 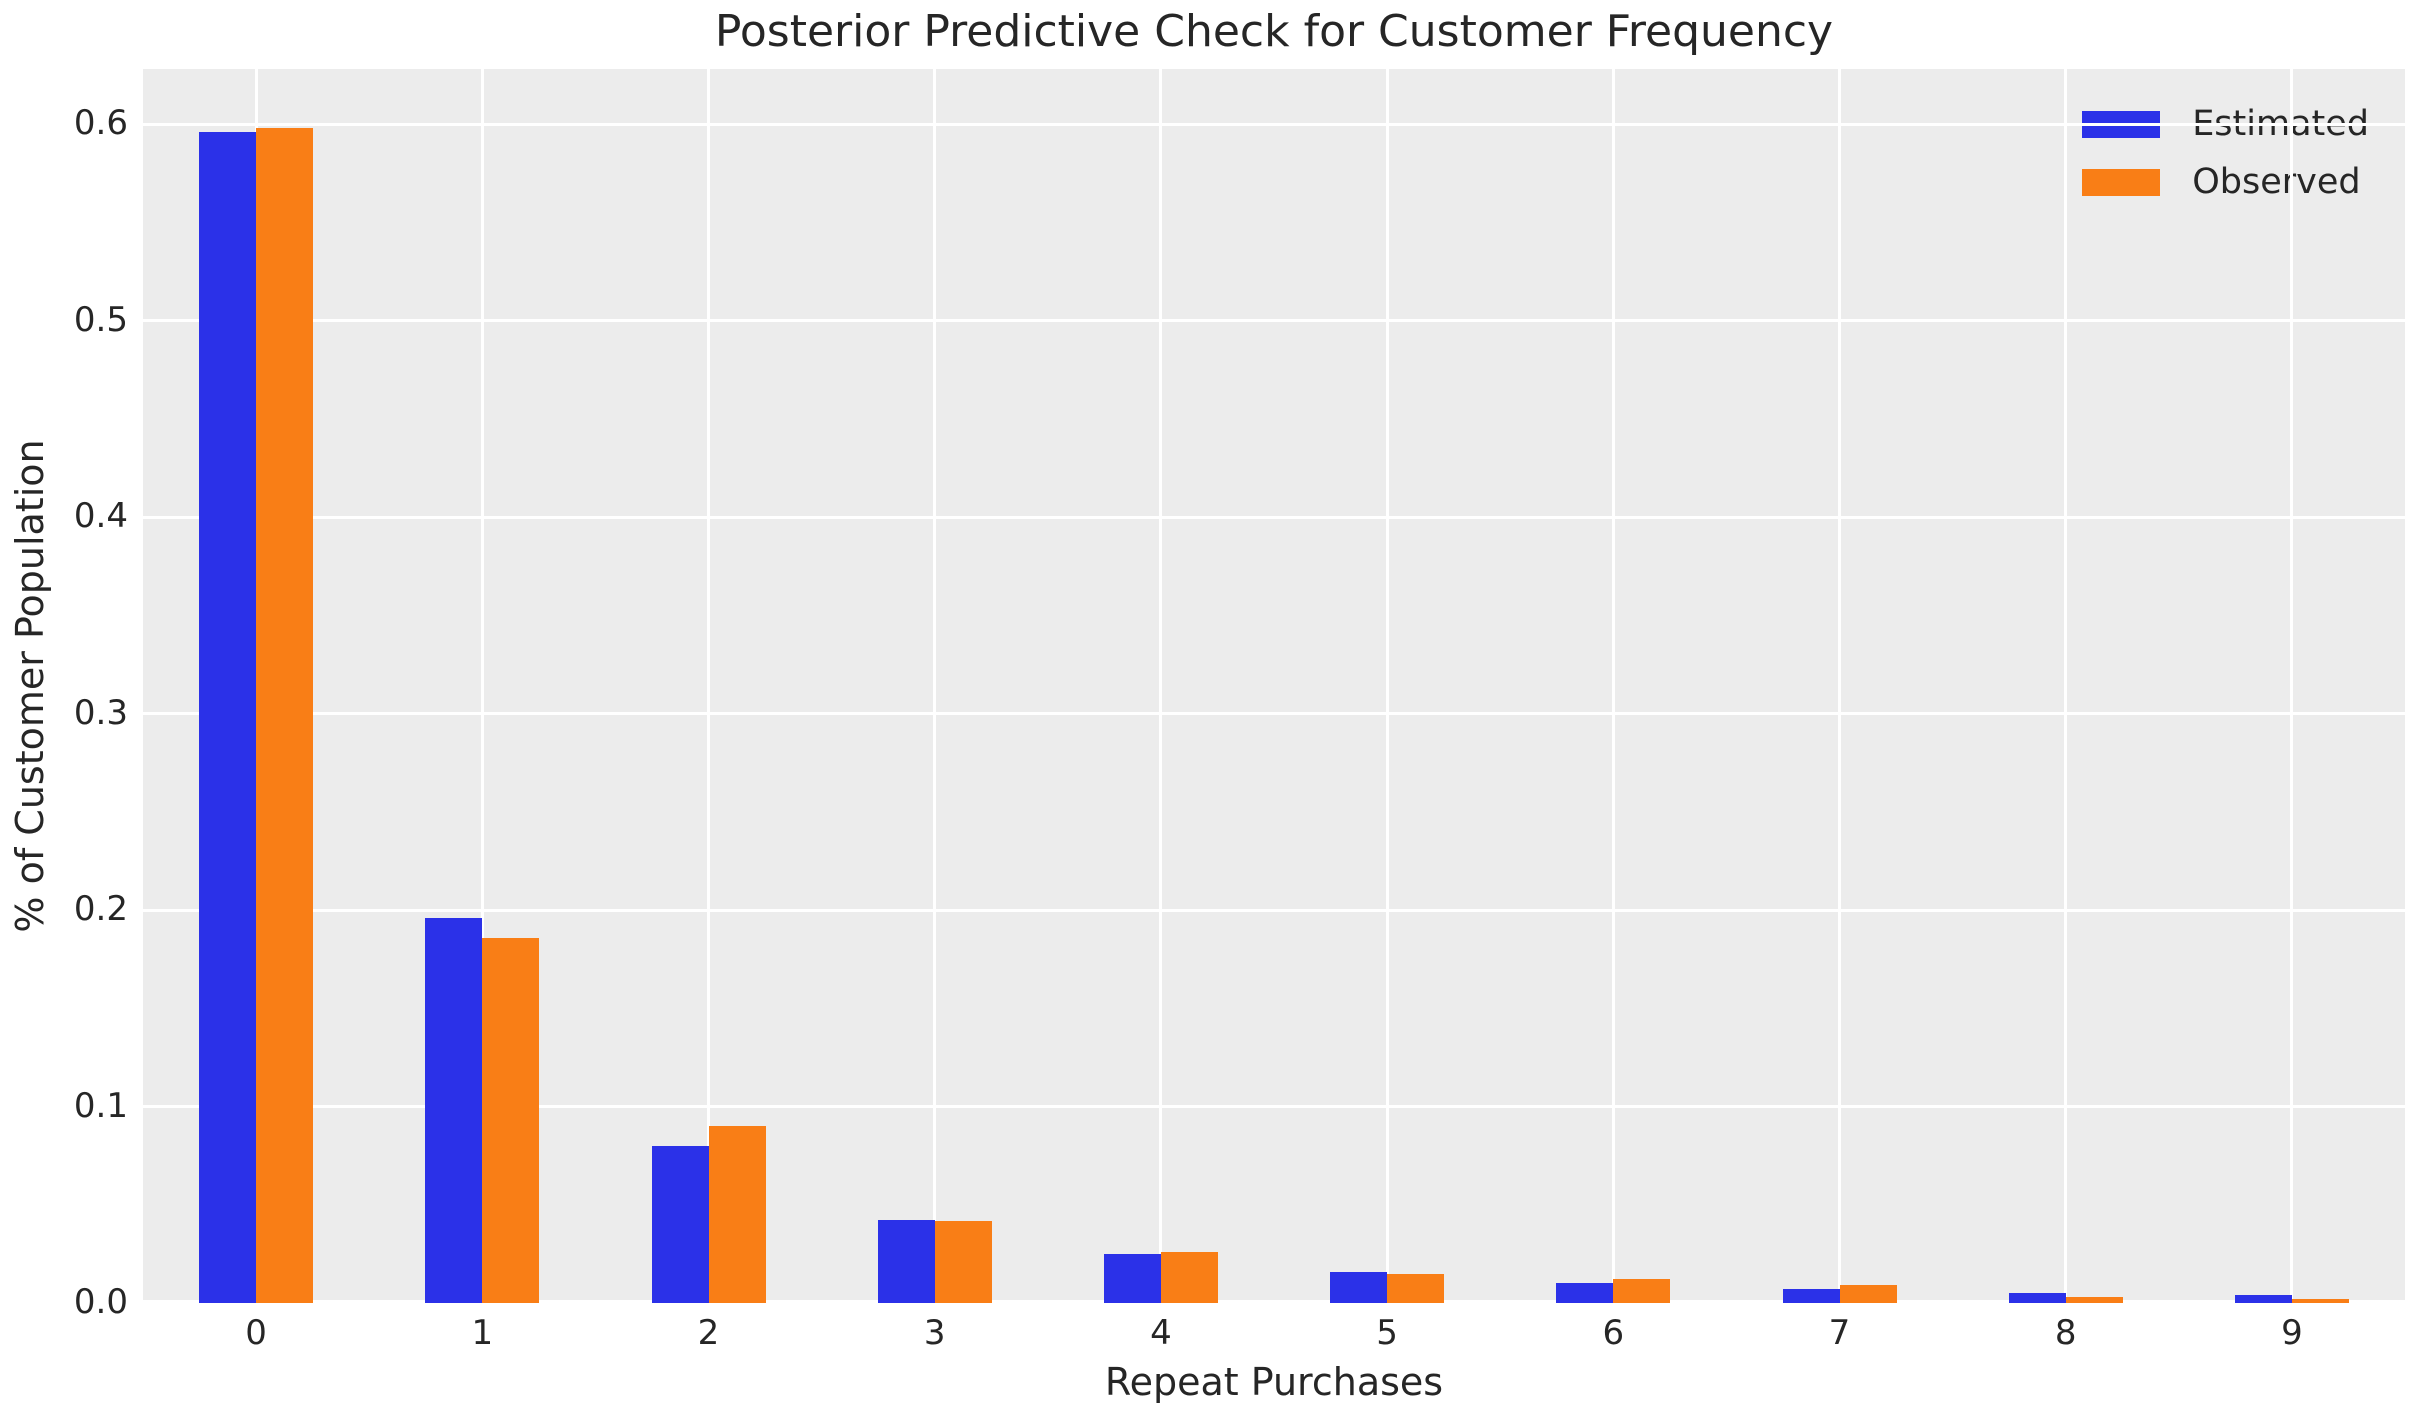 What do you see at coordinates (708, 1333) in the screenshot?
I see `x-tick-label: 2` at bounding box center [708, 1333].